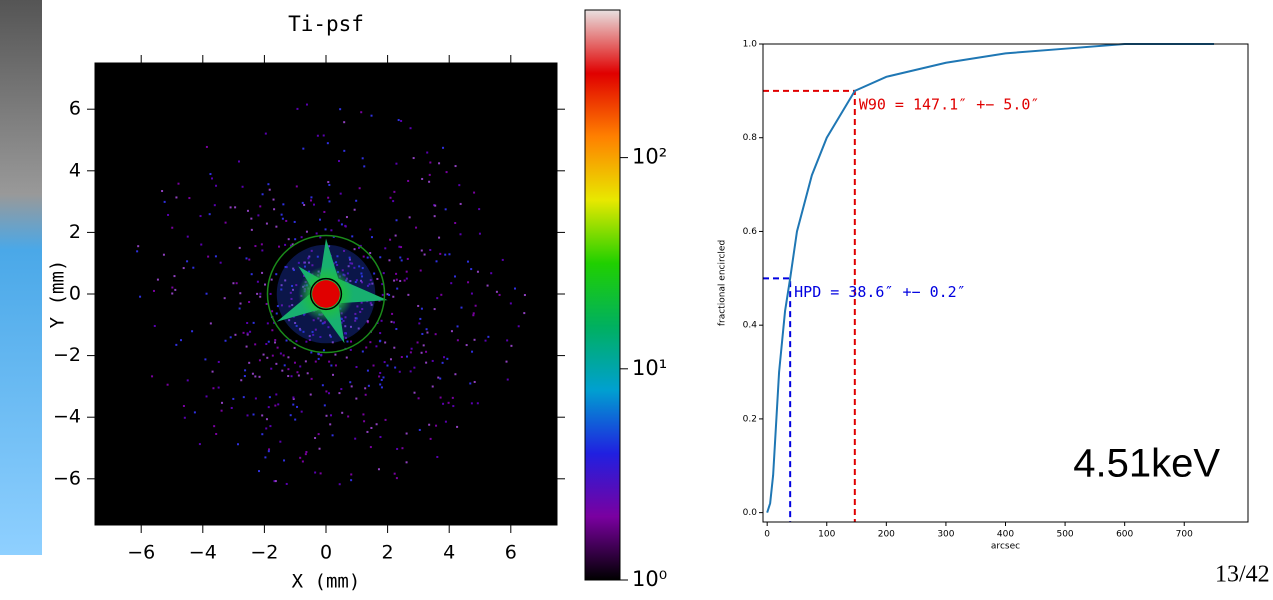 Image resolution: width=1273 pixels, height=600 pixels. I want to click on psf-core, so click(326, 294).